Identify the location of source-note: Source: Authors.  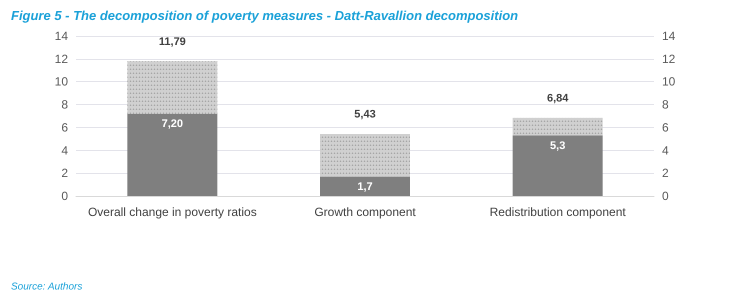
(46, 287).